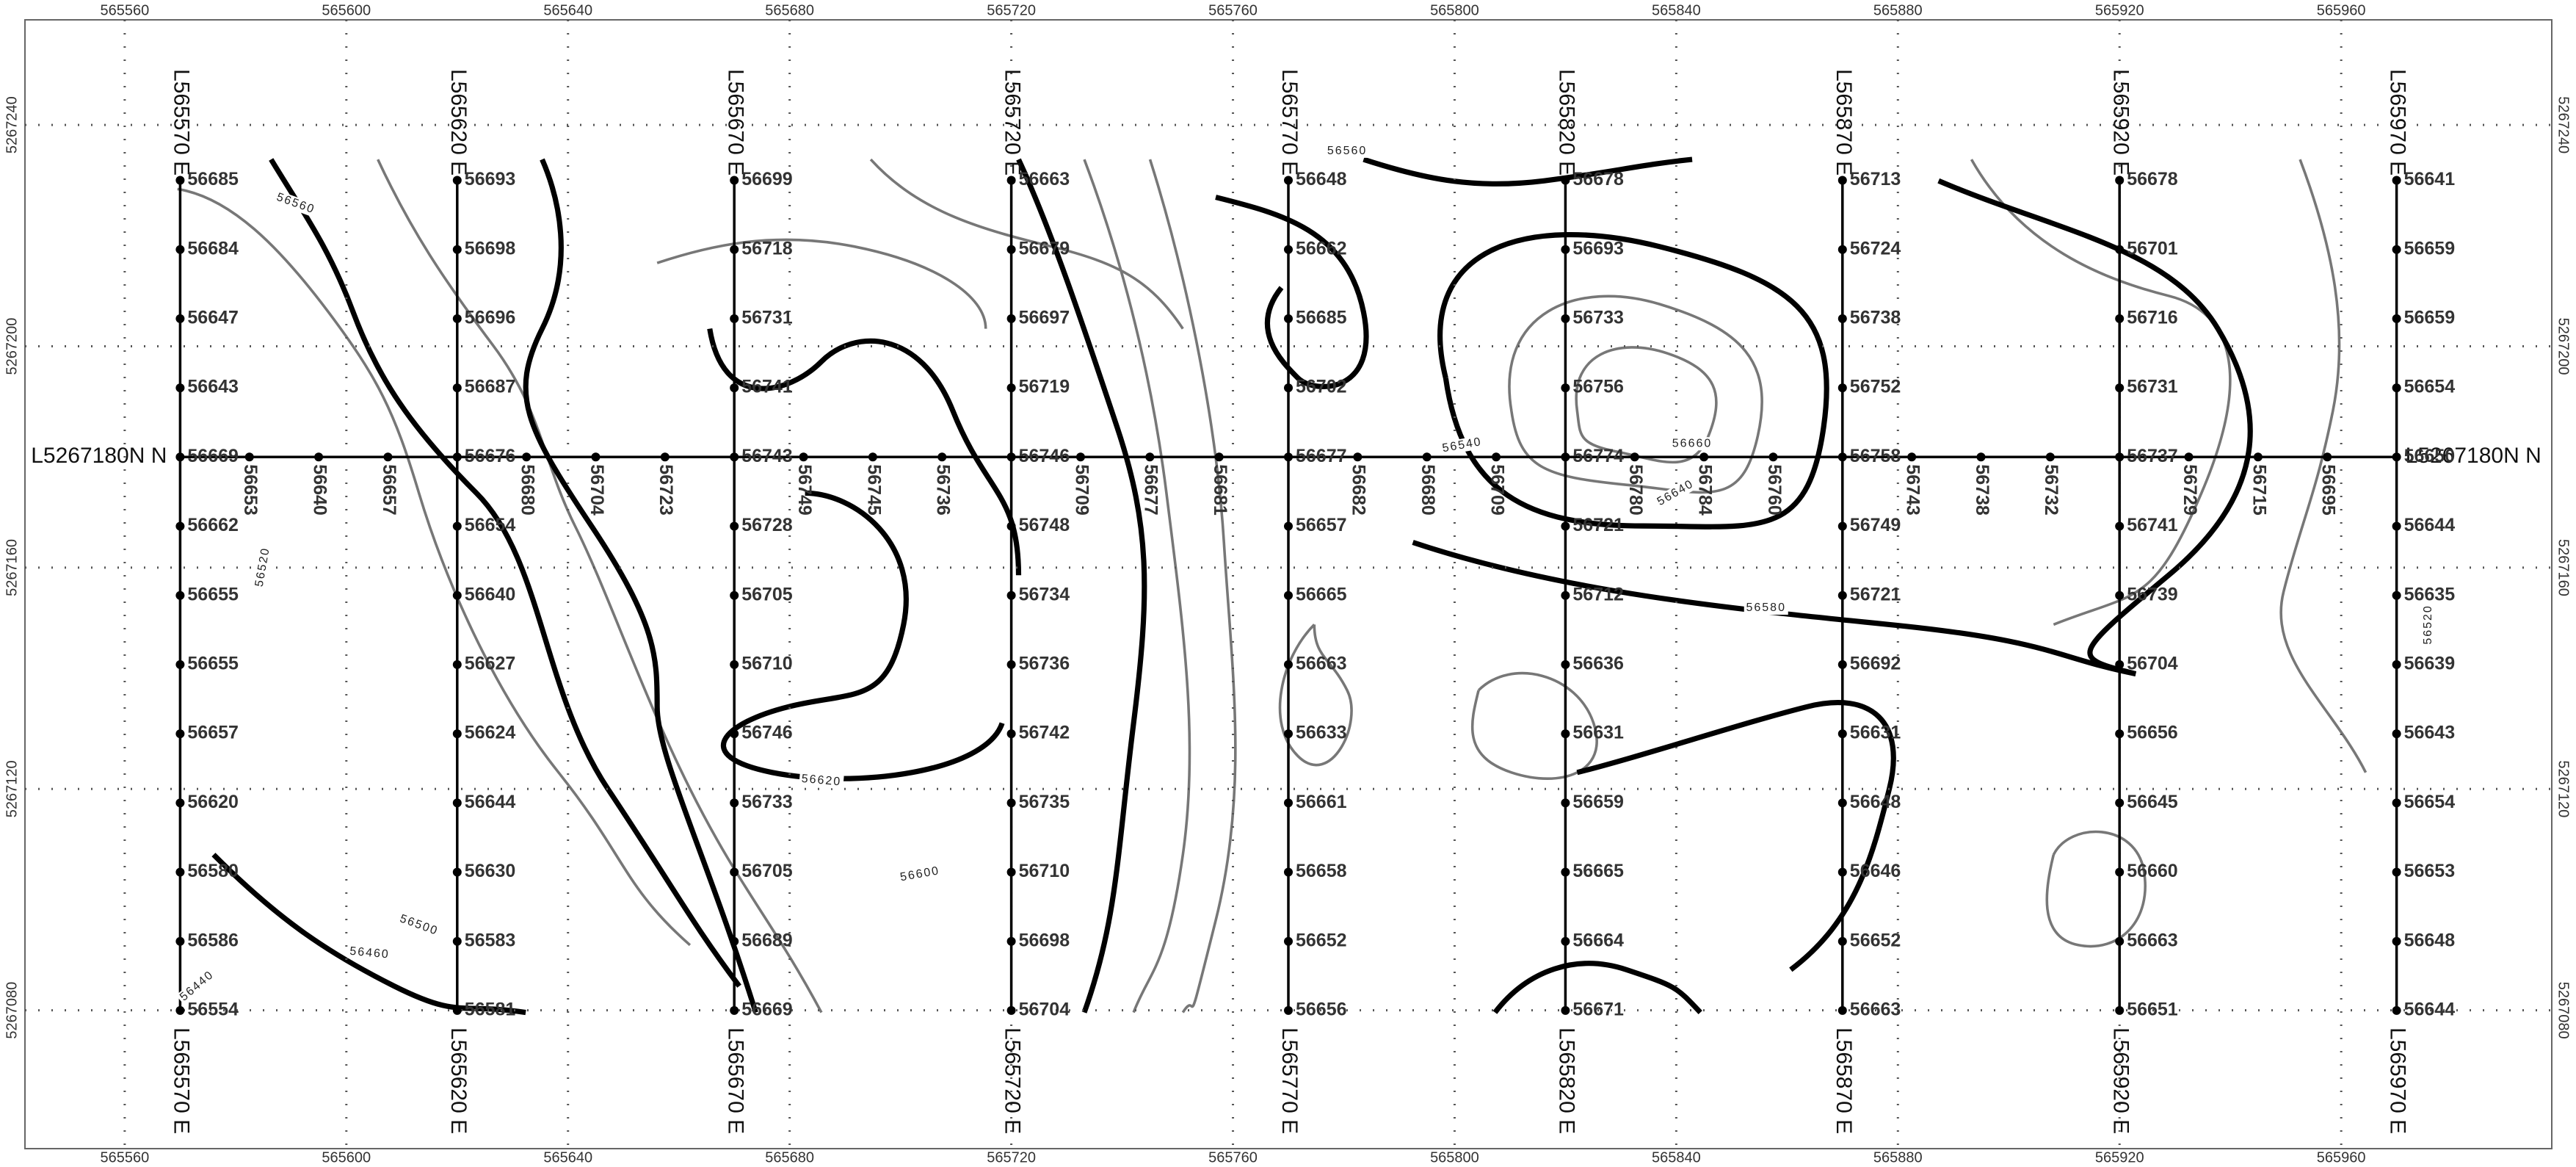 This screenshot has width=2576, height=1167. Describe the element at coordinates (1151, 490) in the screenshot. I see `station-value: 56677` at that location.